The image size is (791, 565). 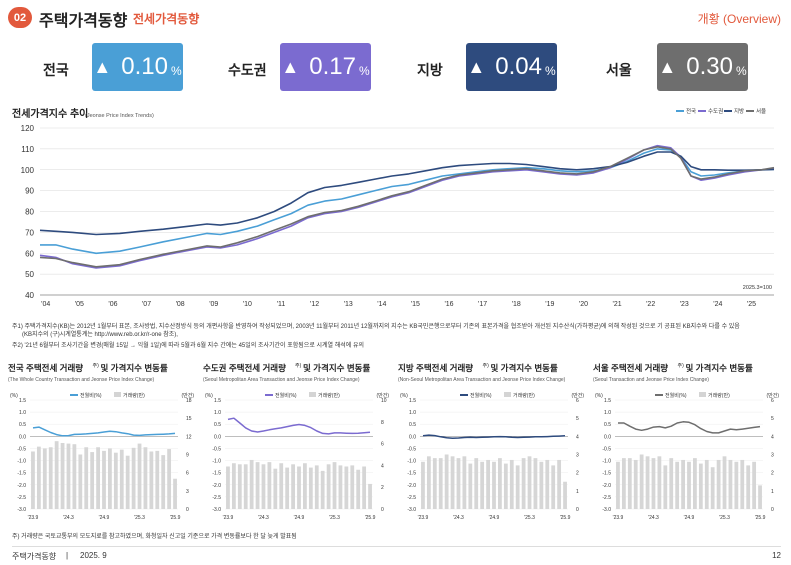 What do you see at coordinates (213, 304) in the screenshot?
I see `x-tick-label: '09` at bounding box center [213, 304].